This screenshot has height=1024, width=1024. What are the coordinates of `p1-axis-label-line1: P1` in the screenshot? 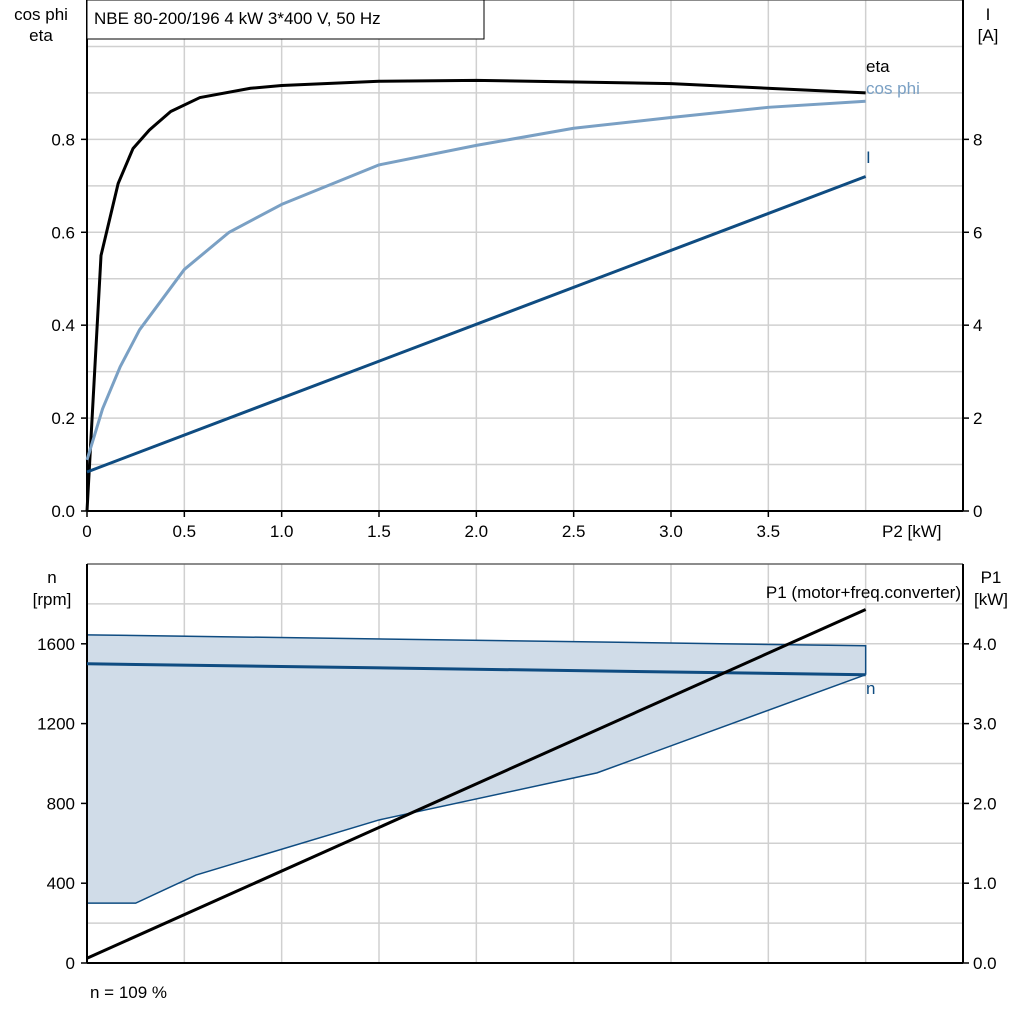 It's located at (991, 577).